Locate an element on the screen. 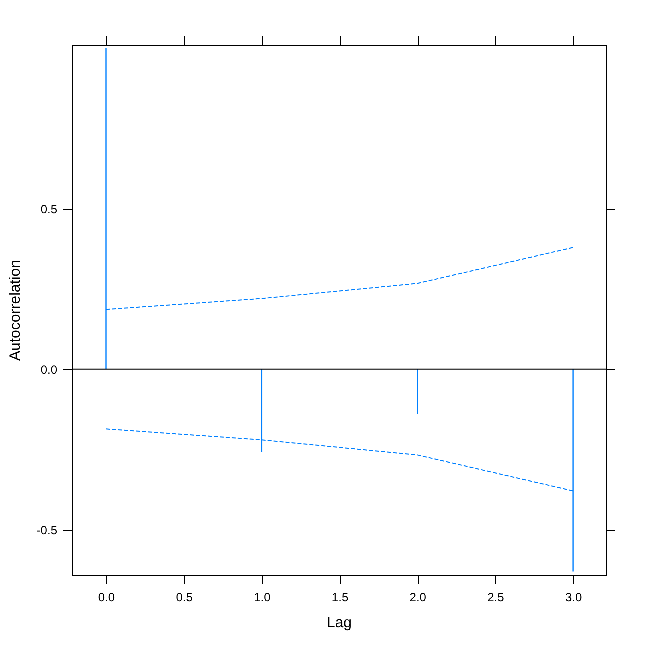 Image resolution: width=645 pixels, height=645 pixels. y-tick-label: 0.5 is located at coordinates (49, 209).